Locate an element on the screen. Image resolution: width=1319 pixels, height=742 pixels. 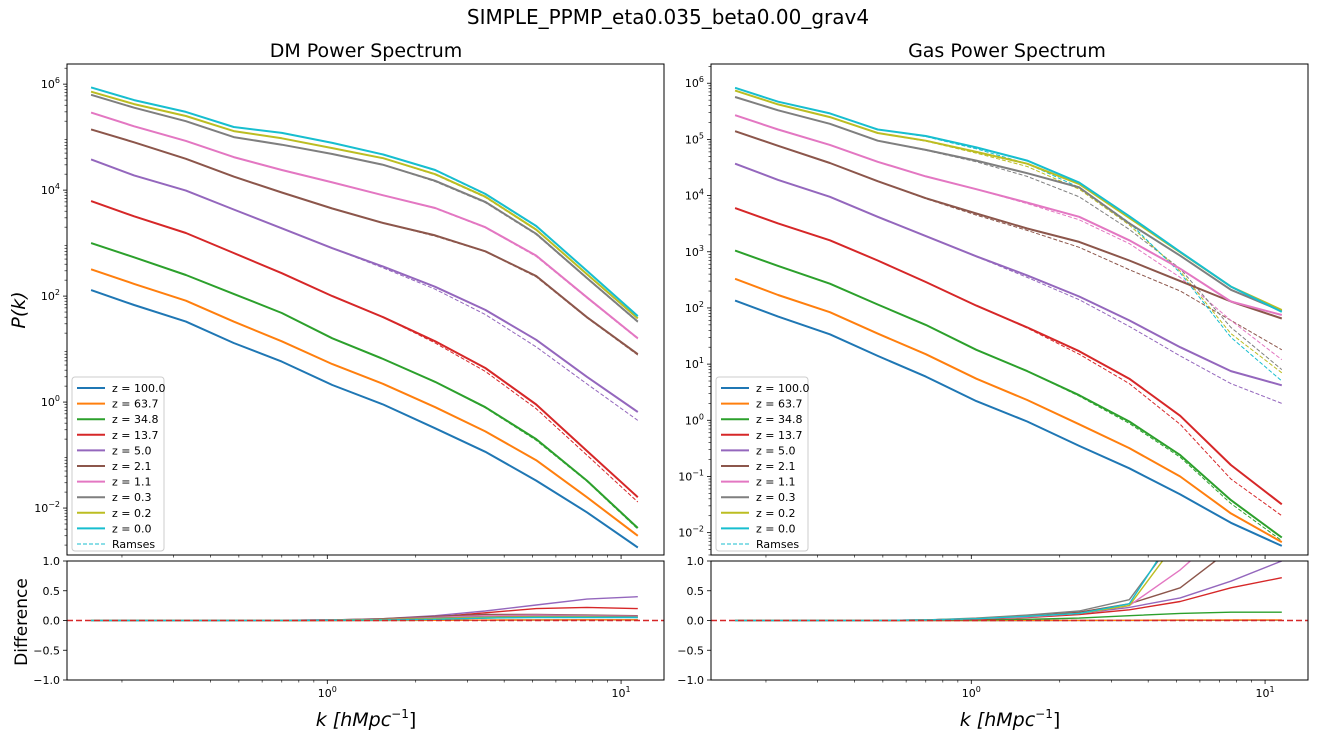
dm-x-axis-label-k: k is located at coordinates (322, 720).